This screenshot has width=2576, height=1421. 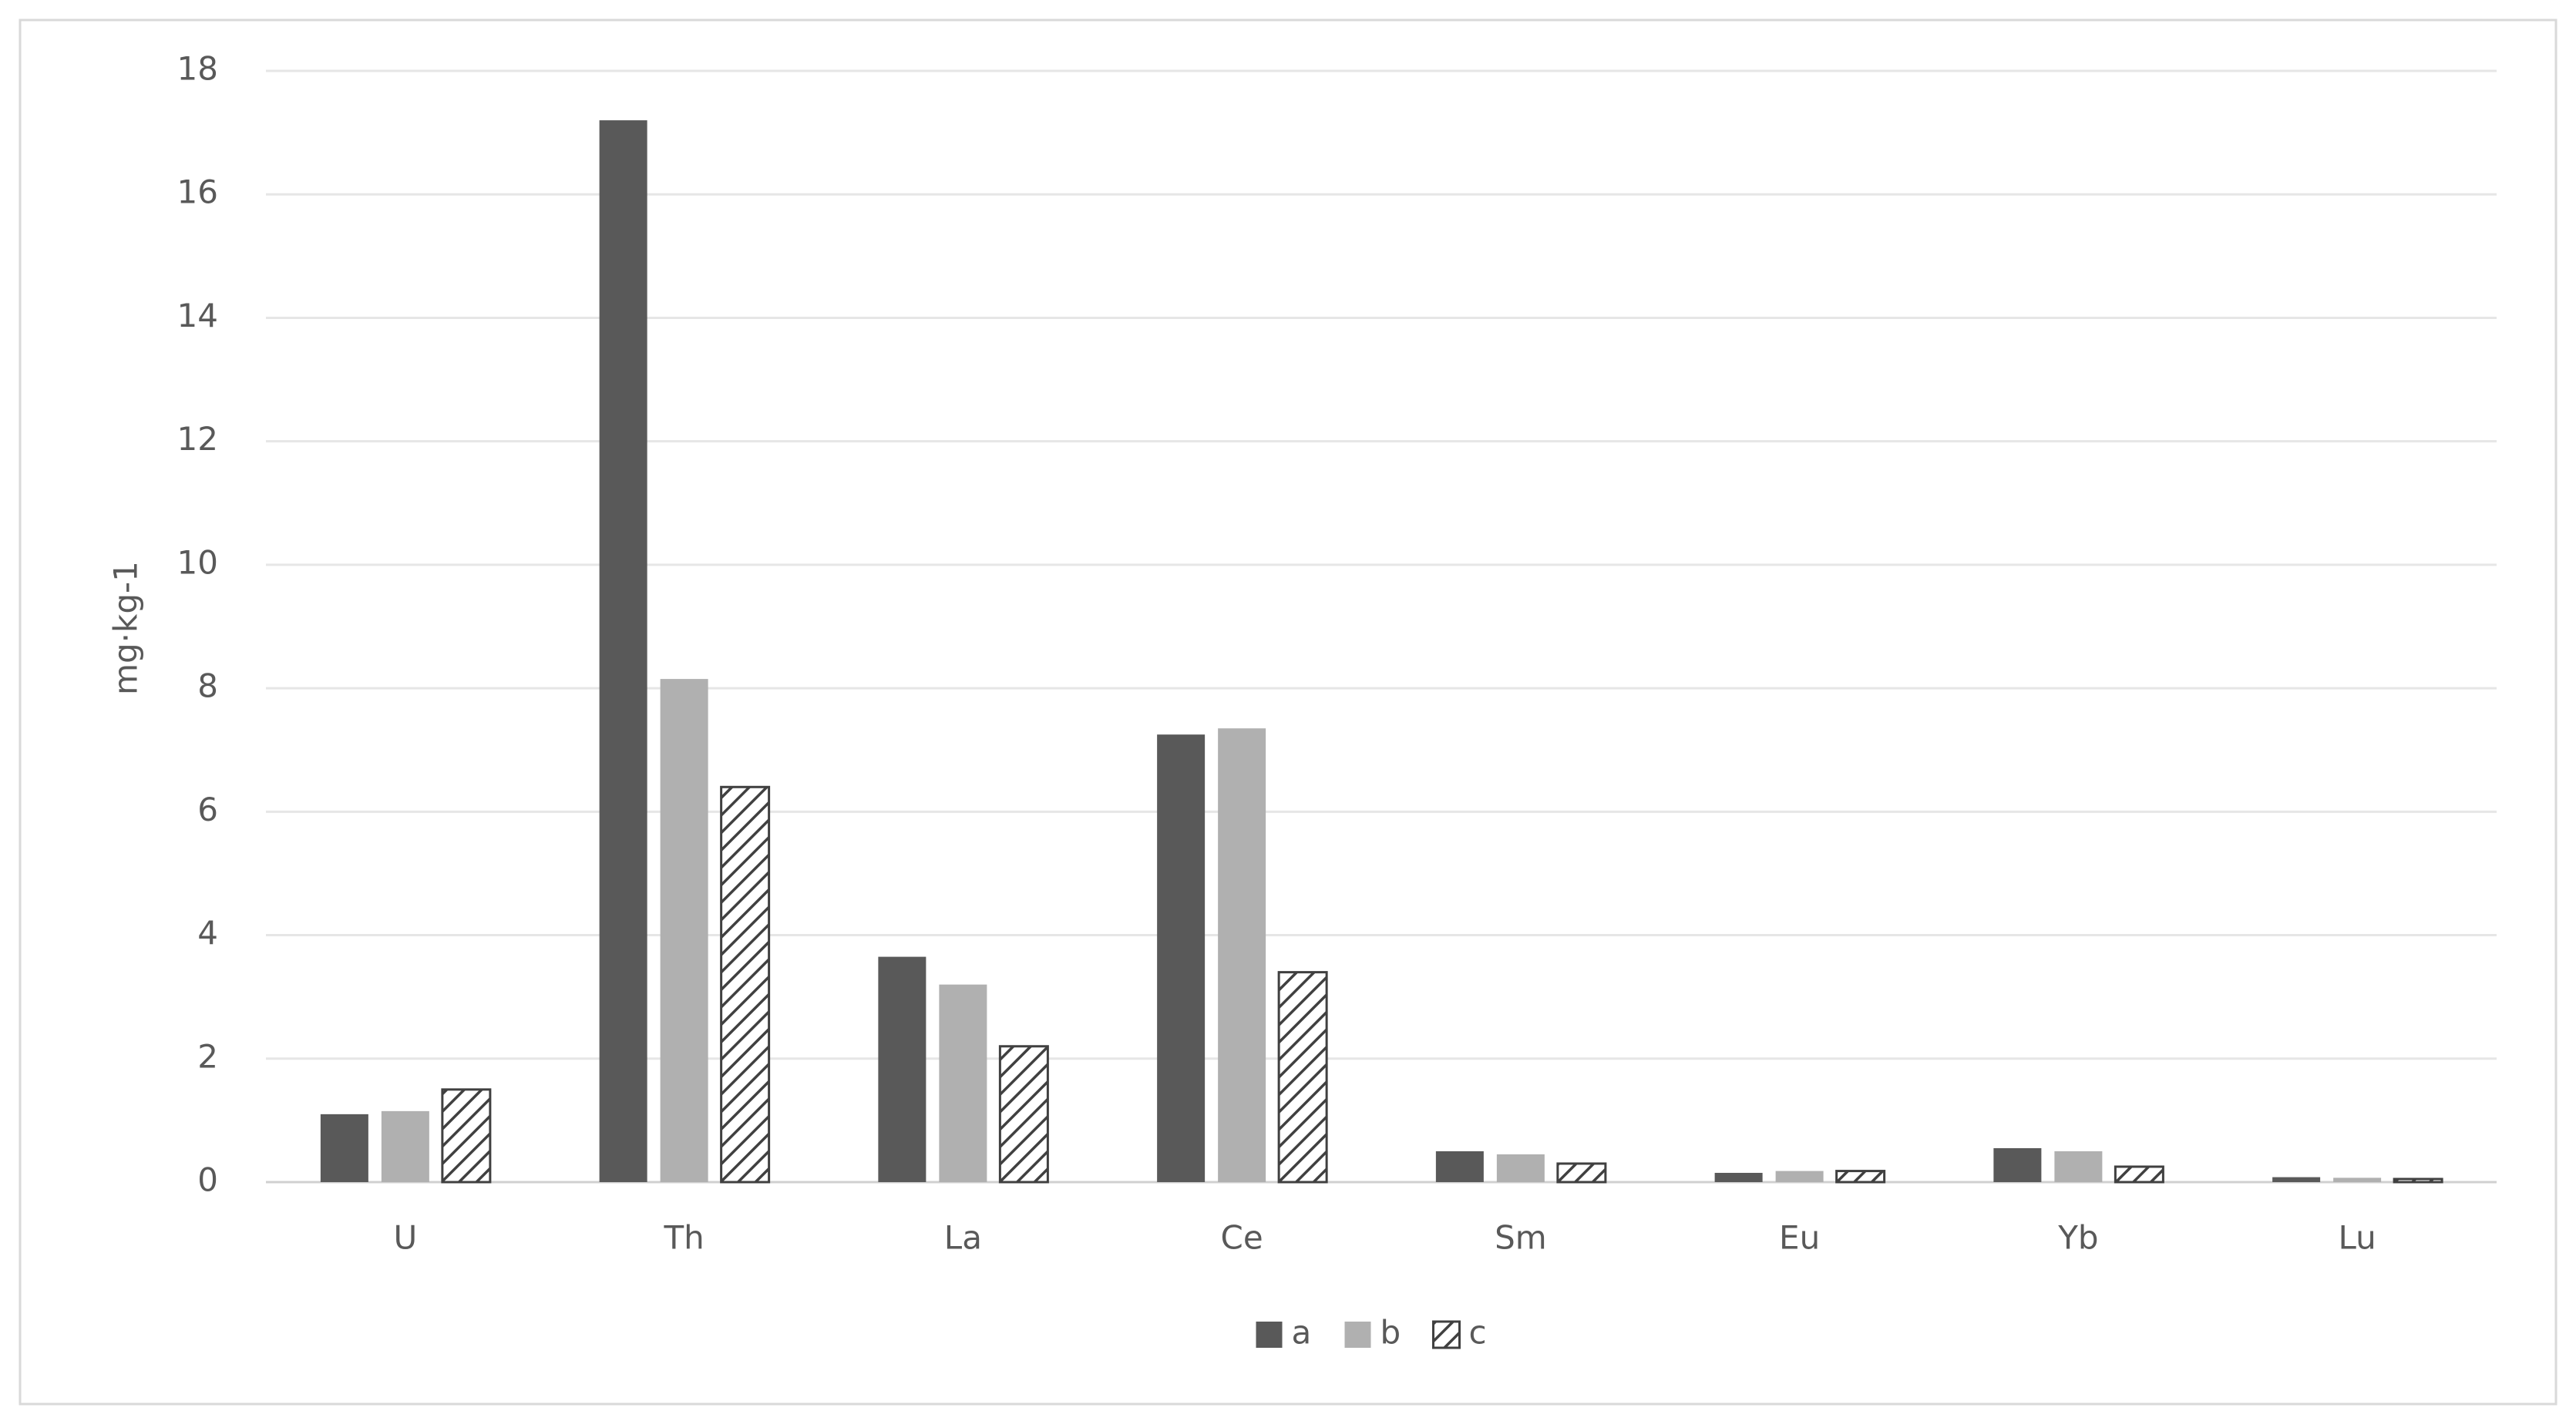 I want to click on y-tick-label: 2, so click(x=207, y=1056).